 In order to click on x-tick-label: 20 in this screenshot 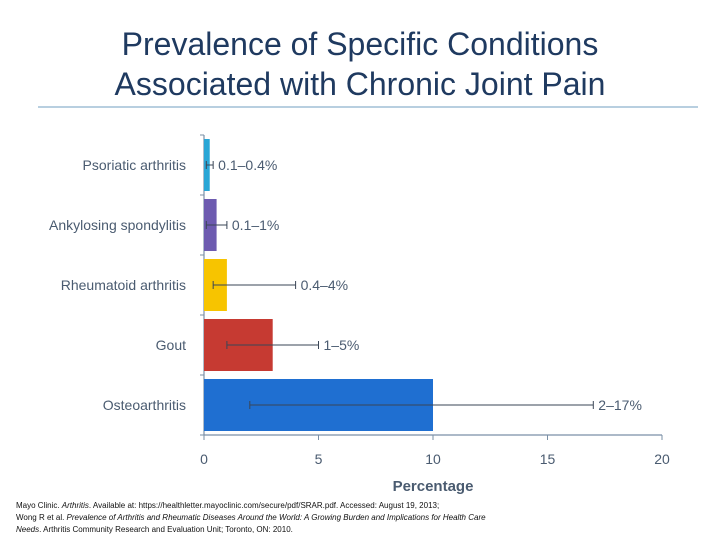, I will do `click(662, 459)`.